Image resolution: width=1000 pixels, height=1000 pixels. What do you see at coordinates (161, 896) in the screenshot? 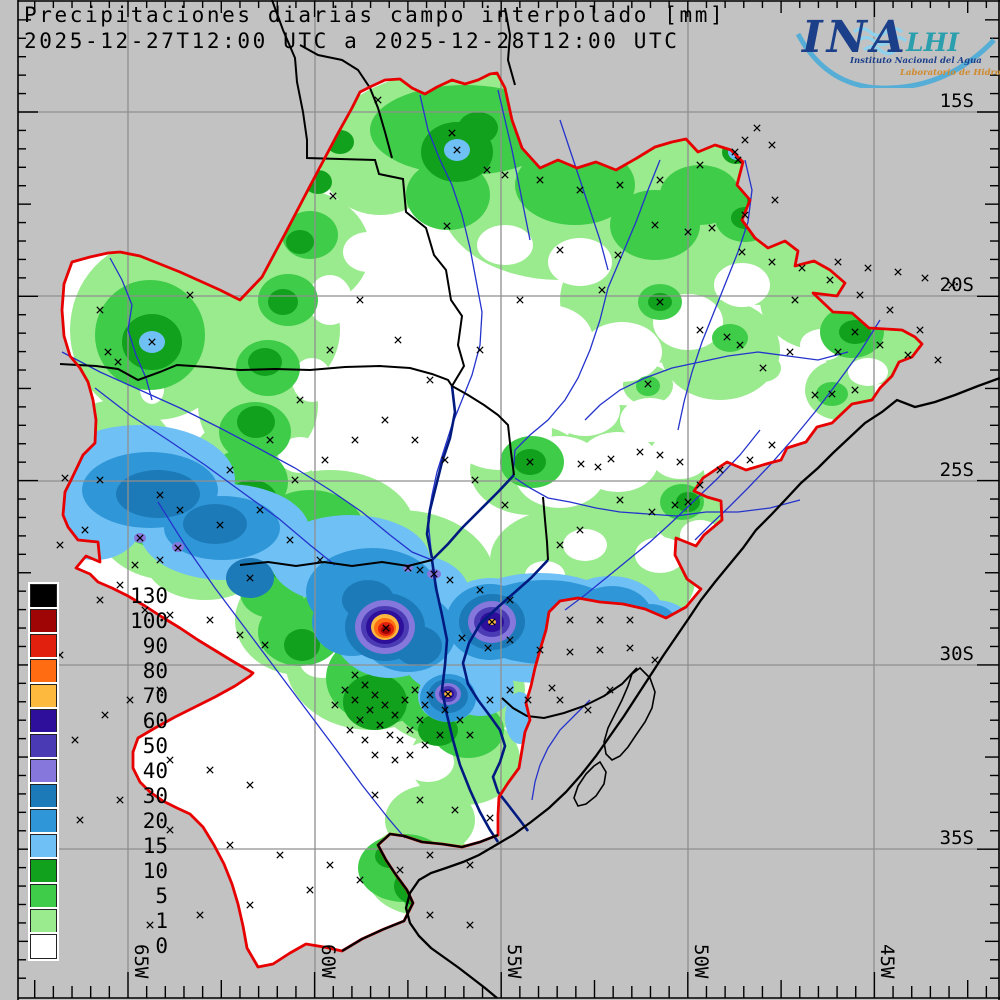
I see `legend-value: 5` at bounding box center [161, 896].